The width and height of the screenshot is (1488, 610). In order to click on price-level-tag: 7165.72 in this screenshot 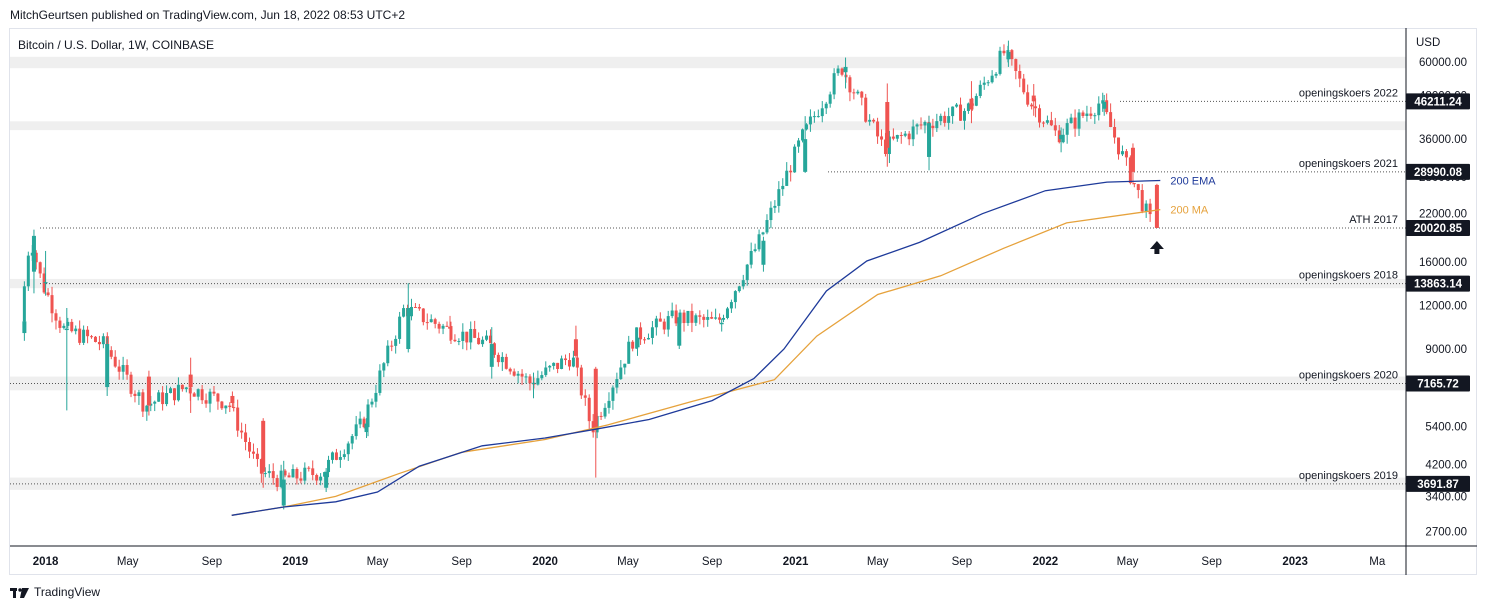, I will do `click(1438, 383)`.